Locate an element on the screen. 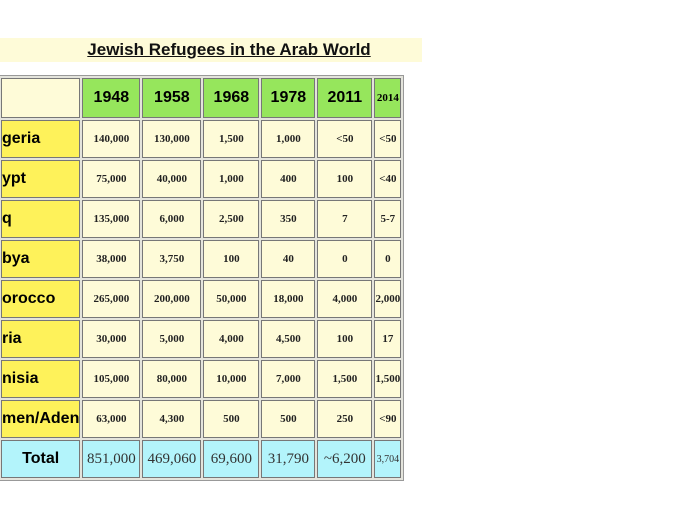 This screenshot has height=509, width=678. total-cell: 3,704 is located at coordinates (388, 459).